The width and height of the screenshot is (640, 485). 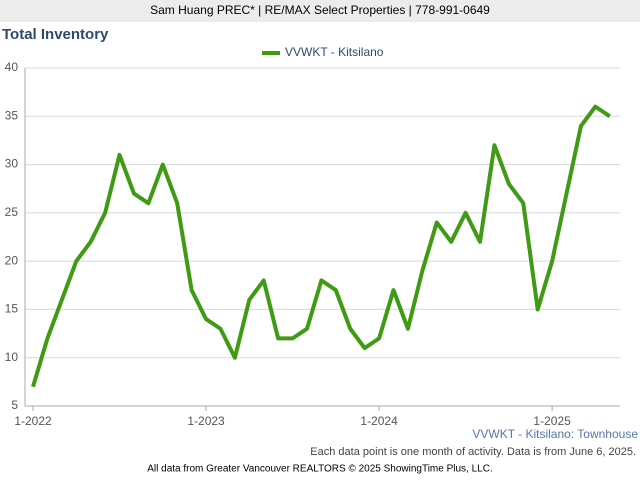 I want to click on subtitle: VVWKT - Kitsilano: Townhouse, so click(x=555, y=434).